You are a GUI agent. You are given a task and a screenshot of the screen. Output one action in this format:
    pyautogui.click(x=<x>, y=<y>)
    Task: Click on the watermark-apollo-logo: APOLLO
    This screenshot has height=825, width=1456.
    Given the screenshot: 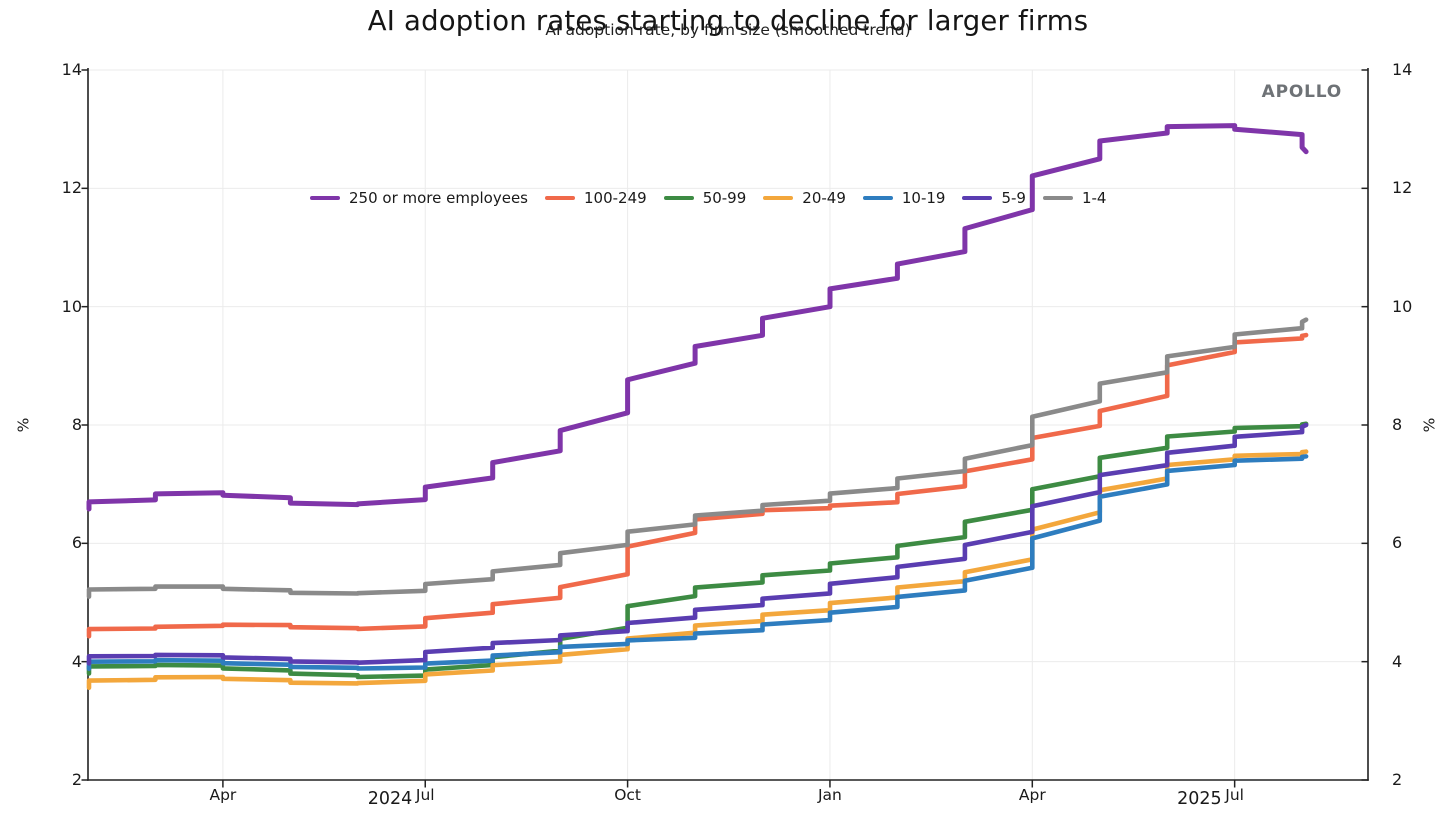 What is the action you would take?
    pyautogui.click(x=1301, y=92)
    